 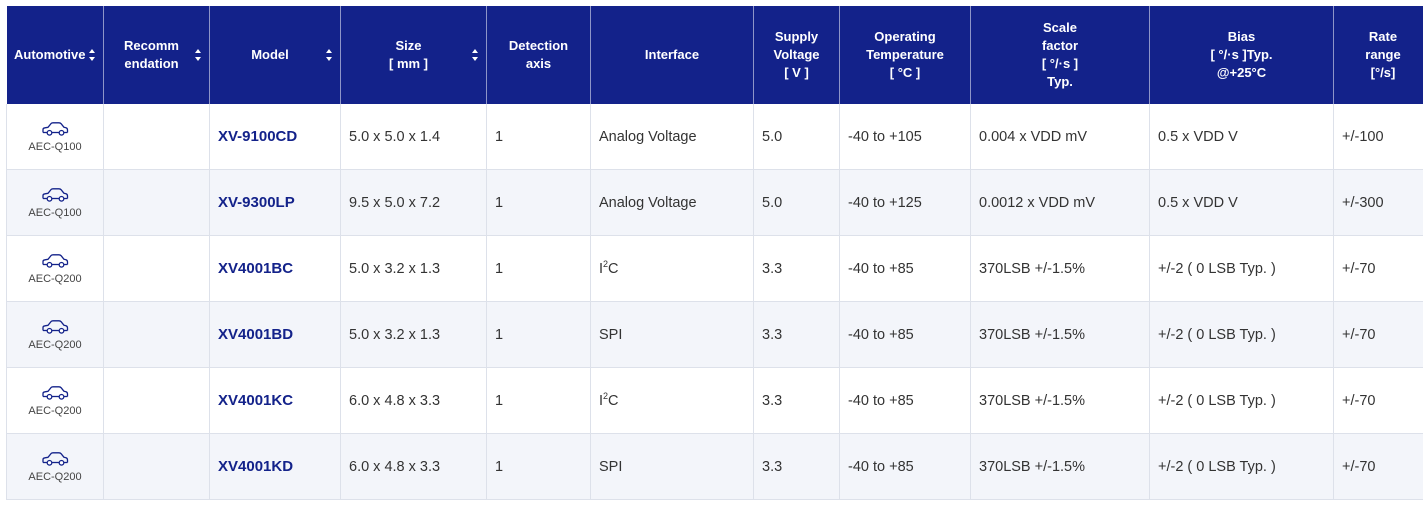 I want to click on column-header-recommendation: Recomm endation, so click(x=156, y=55).